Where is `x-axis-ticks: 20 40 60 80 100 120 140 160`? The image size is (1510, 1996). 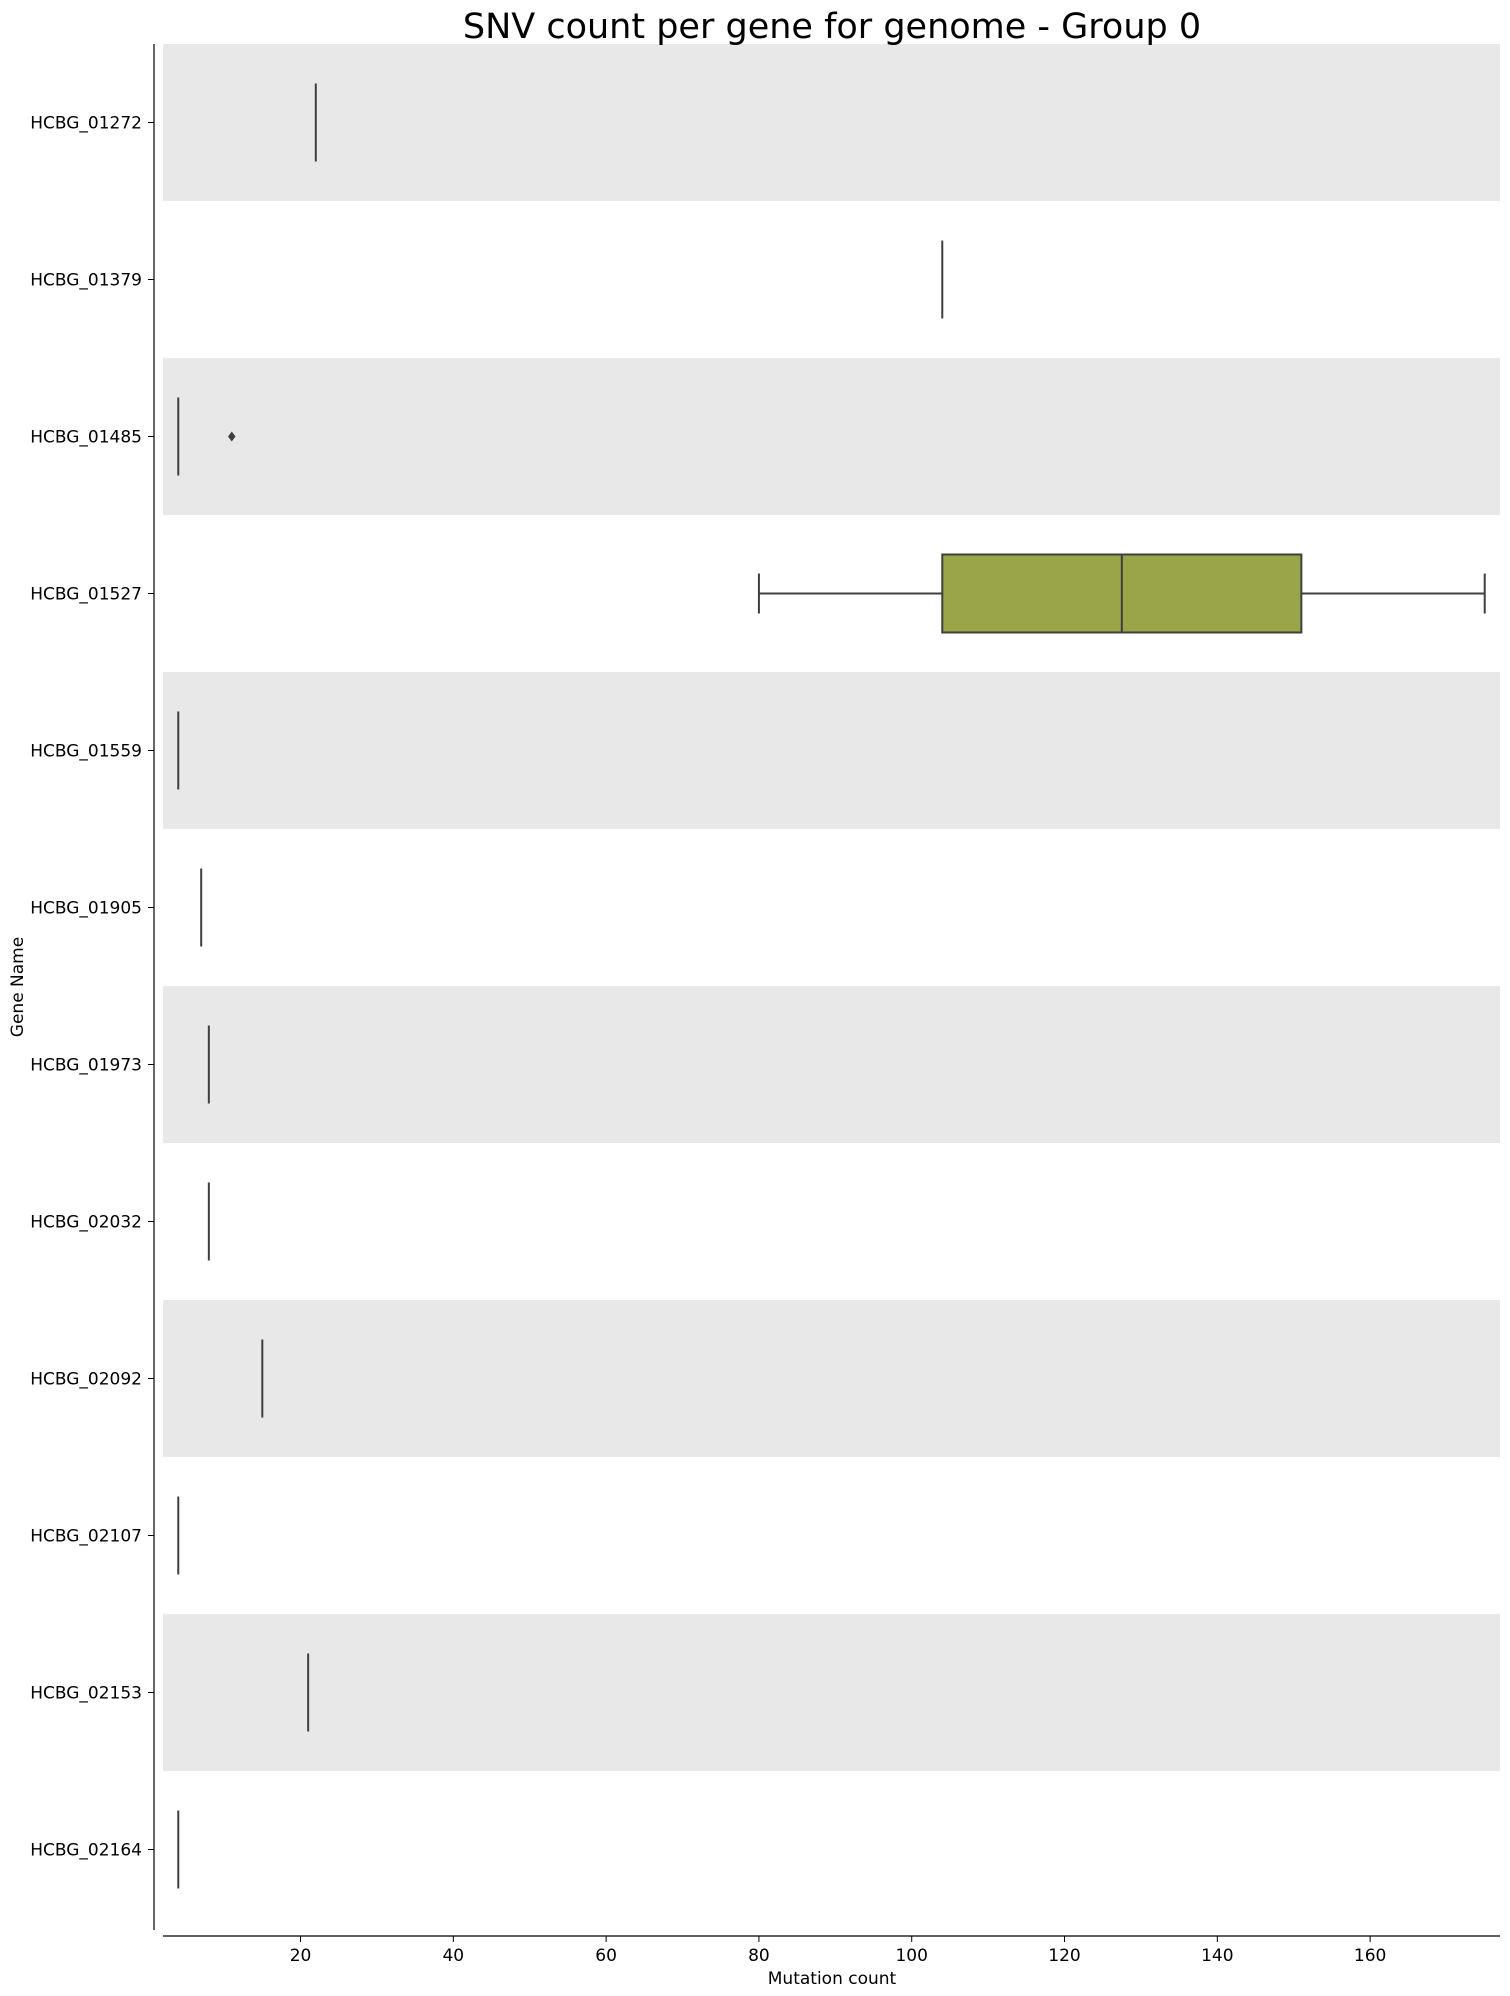 x-axis-ticks: 20 40 60 80 100 120 140 160 is located at coordinates (838, 1951).